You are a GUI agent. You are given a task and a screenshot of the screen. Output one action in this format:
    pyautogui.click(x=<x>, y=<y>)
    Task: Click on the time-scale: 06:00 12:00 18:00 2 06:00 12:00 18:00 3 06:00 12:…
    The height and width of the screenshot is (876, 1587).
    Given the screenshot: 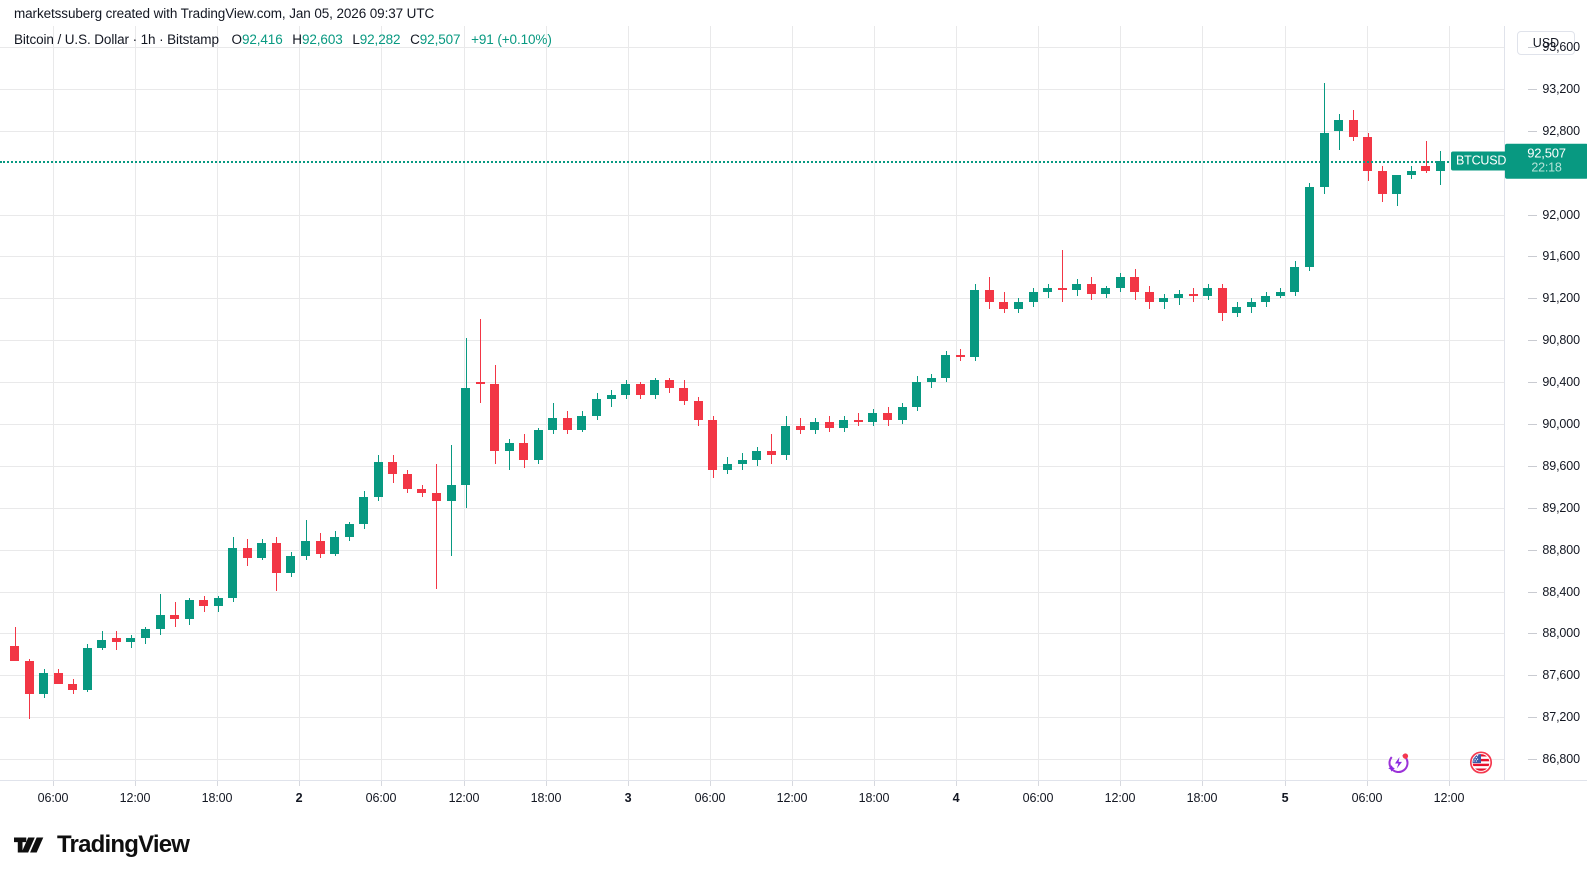 What is the action you would take?
    pyautogui.click(x=793, y=798)
    